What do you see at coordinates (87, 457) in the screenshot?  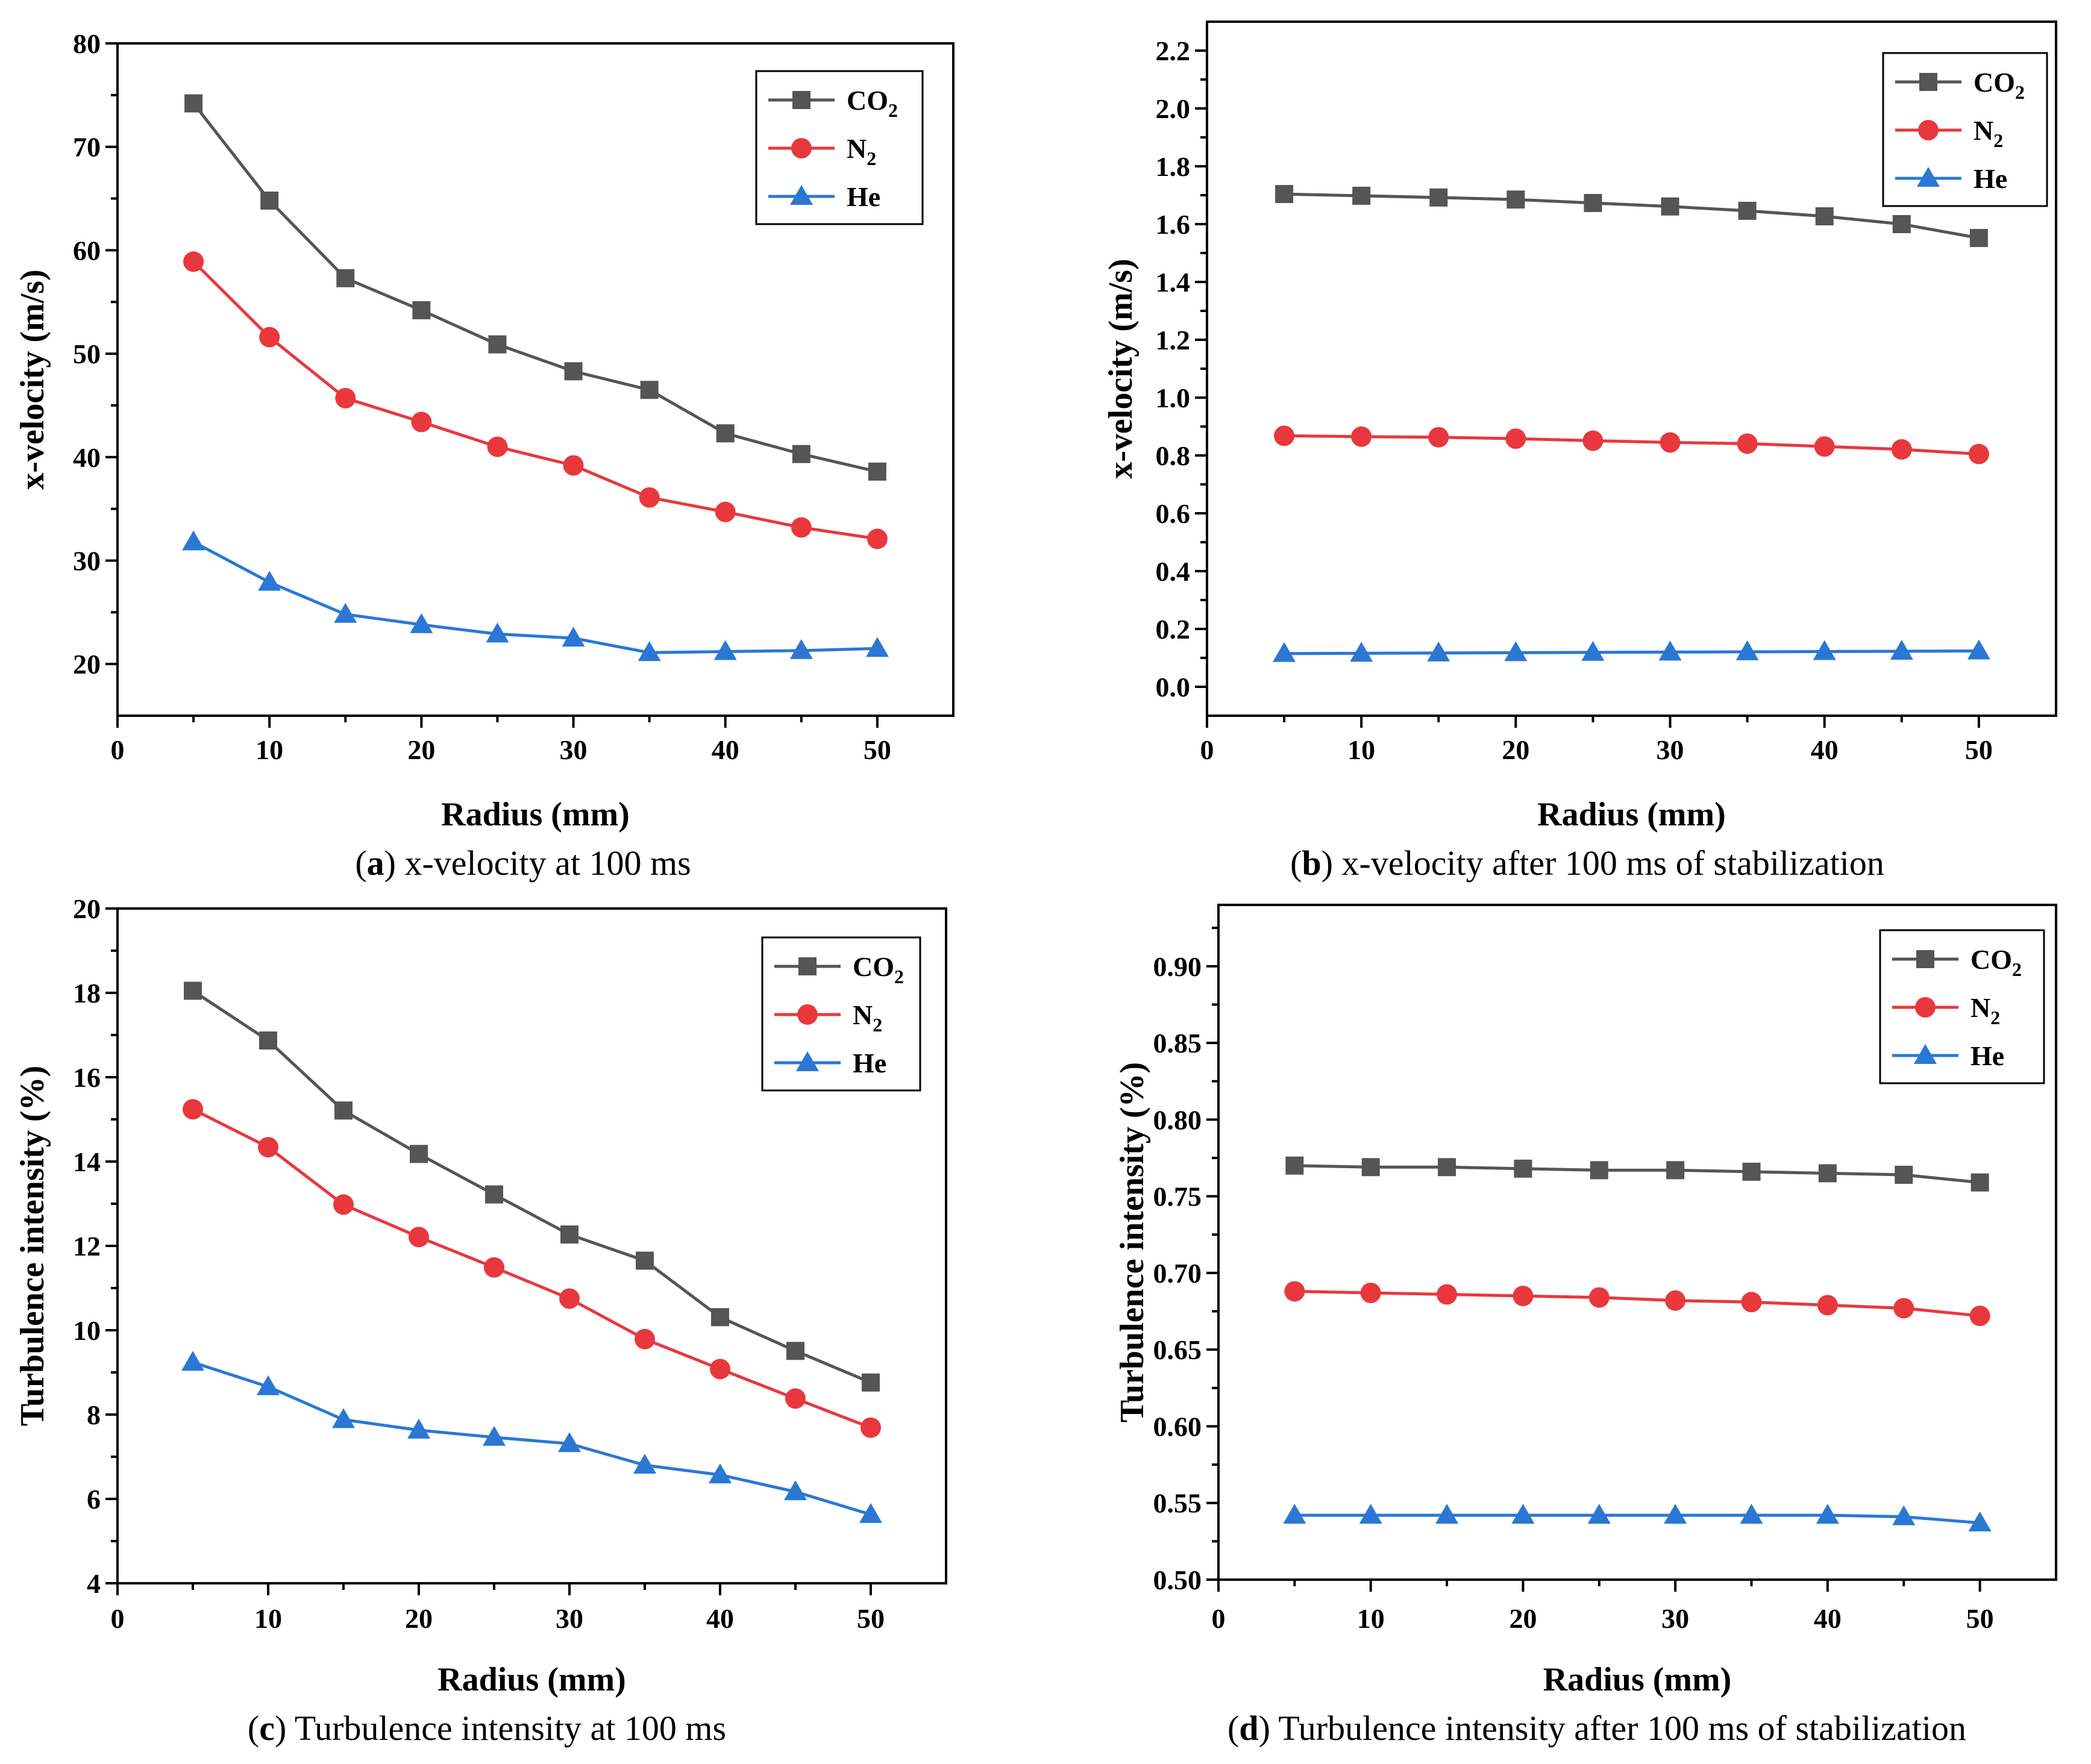 I see `y-tick-label: 40` at bounding box center [87, 457].